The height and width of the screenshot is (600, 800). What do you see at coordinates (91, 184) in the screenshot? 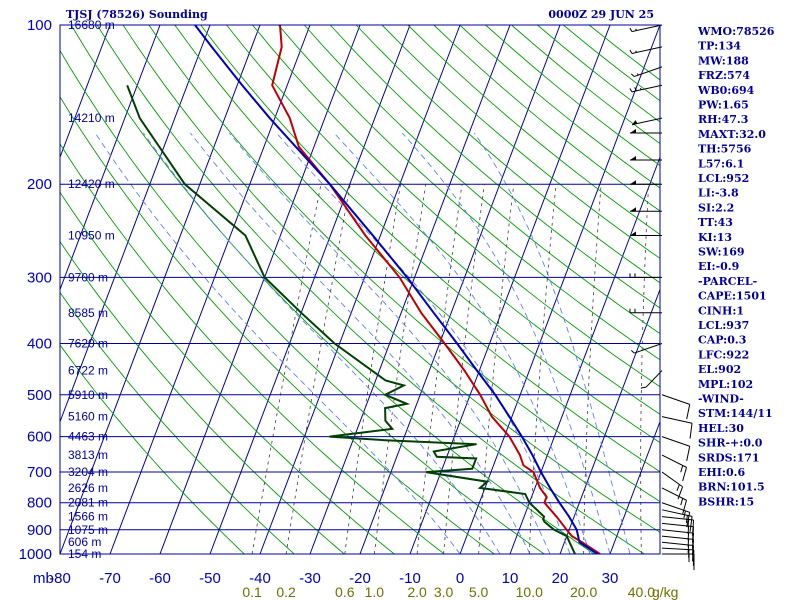
I see `height-label: 12420 m` at bounding box center [91, 184].